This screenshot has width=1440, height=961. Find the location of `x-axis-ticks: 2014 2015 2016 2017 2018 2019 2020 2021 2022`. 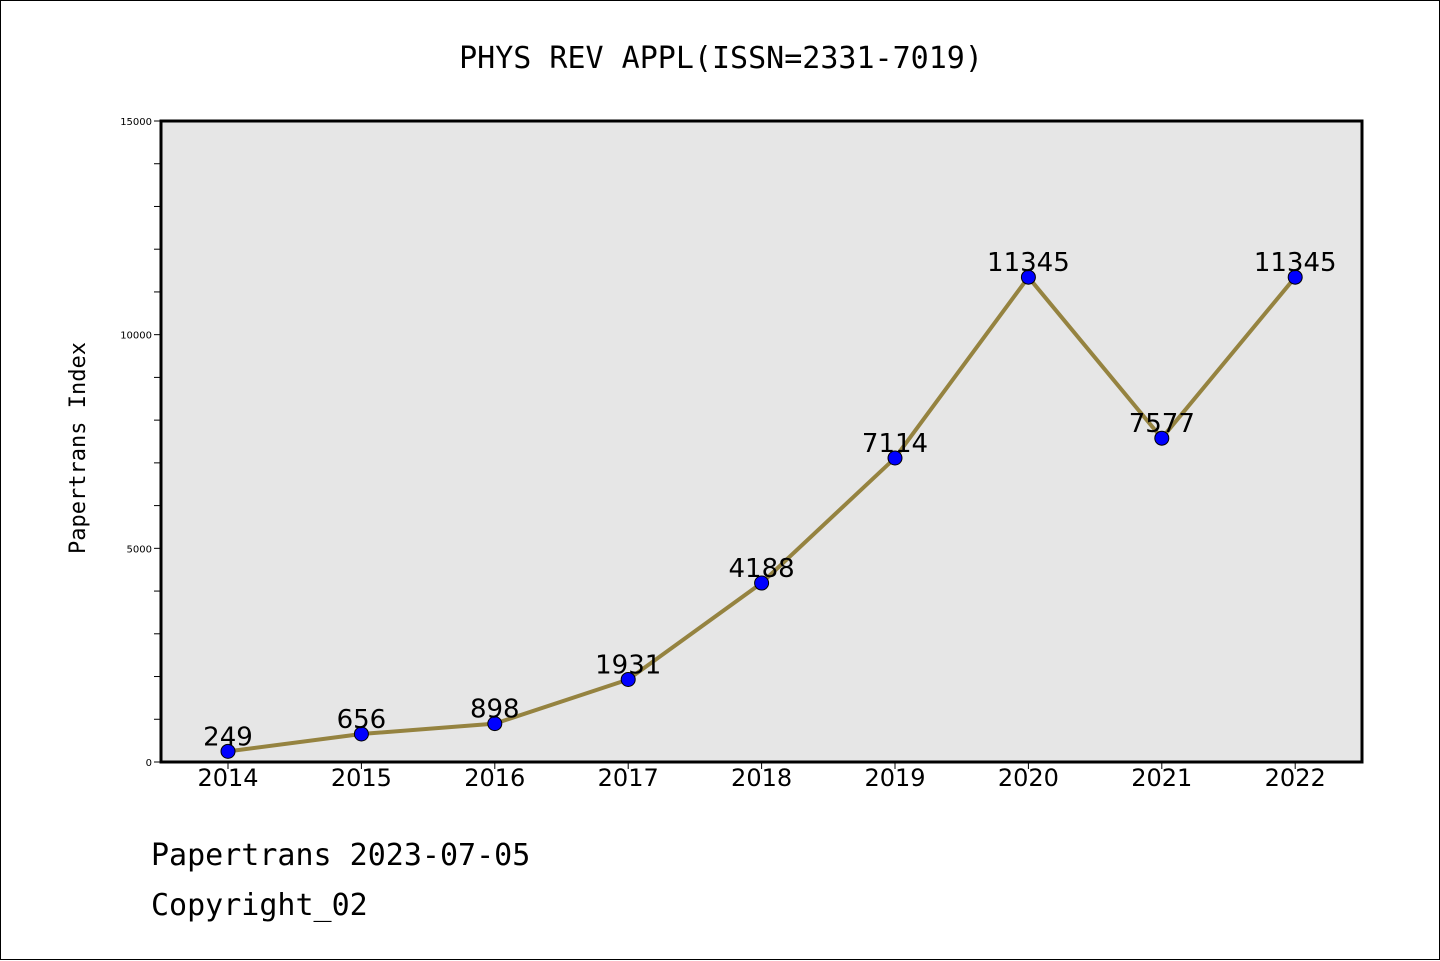

x-axis-ticks: 2014 2015 2016 2017 2018 2019 2020 2021 2022 is located at coordinates (761, 777).